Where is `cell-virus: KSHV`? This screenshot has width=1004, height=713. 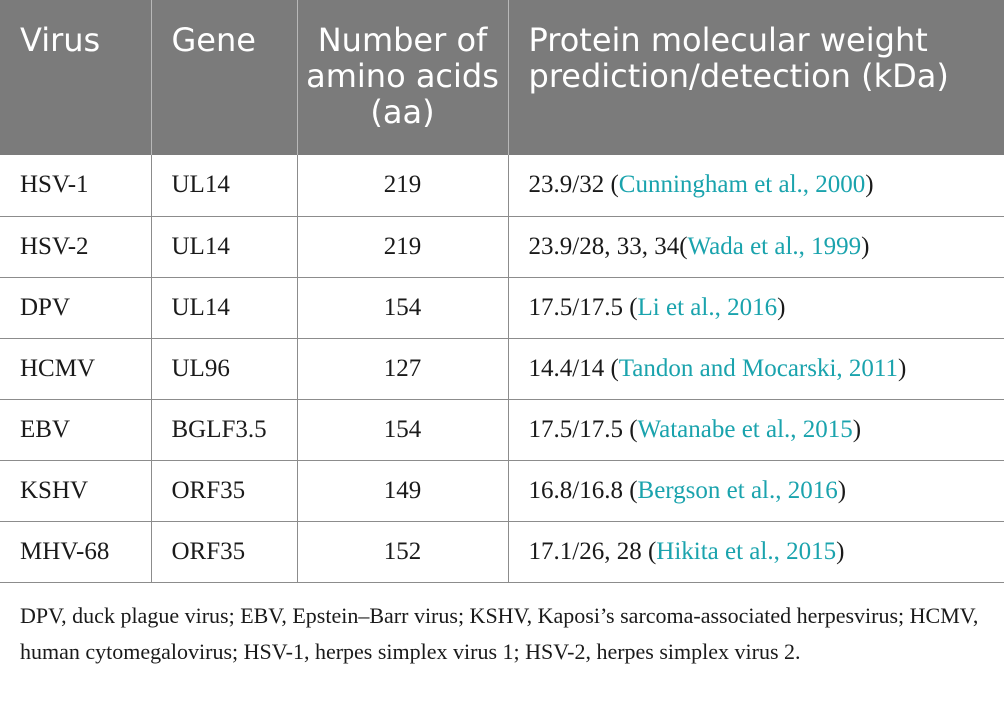
cell-virus: KSHV is located at coordinates (54, 490).